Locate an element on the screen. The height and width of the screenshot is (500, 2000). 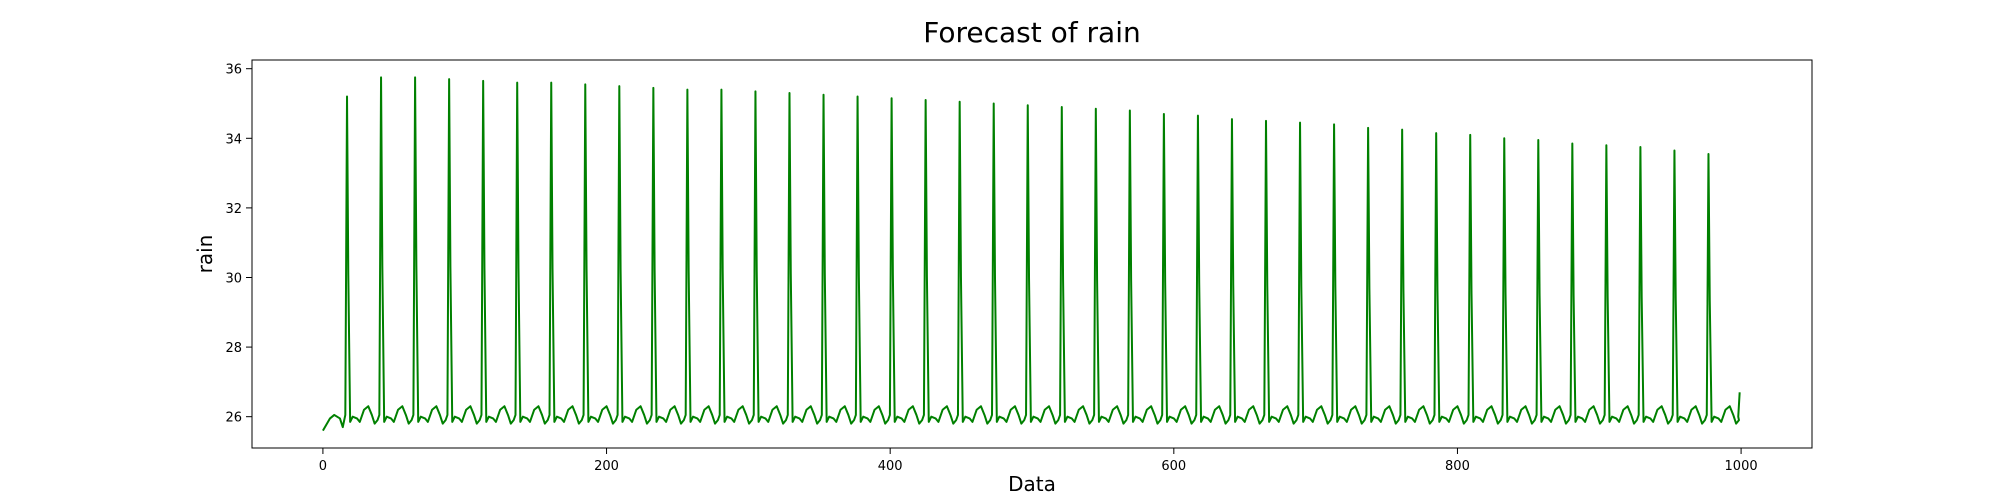
y-axis-ticks: 26 28 30 32 34 36 is located at coordinates (238, 244).